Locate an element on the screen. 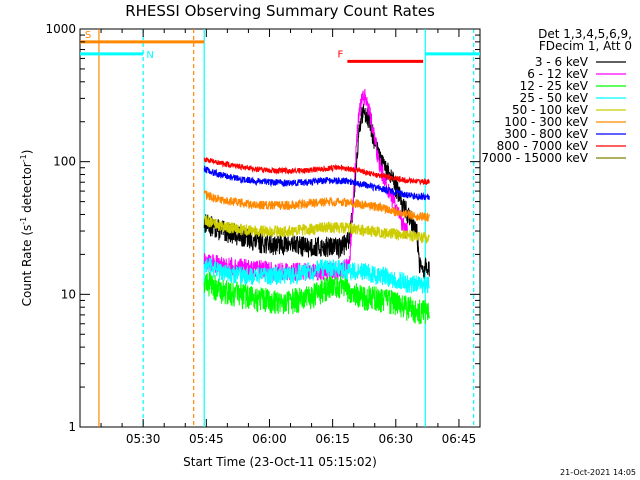  legend-header-line: FDecim 1, Att 0 is located at coordinates (585, 46).